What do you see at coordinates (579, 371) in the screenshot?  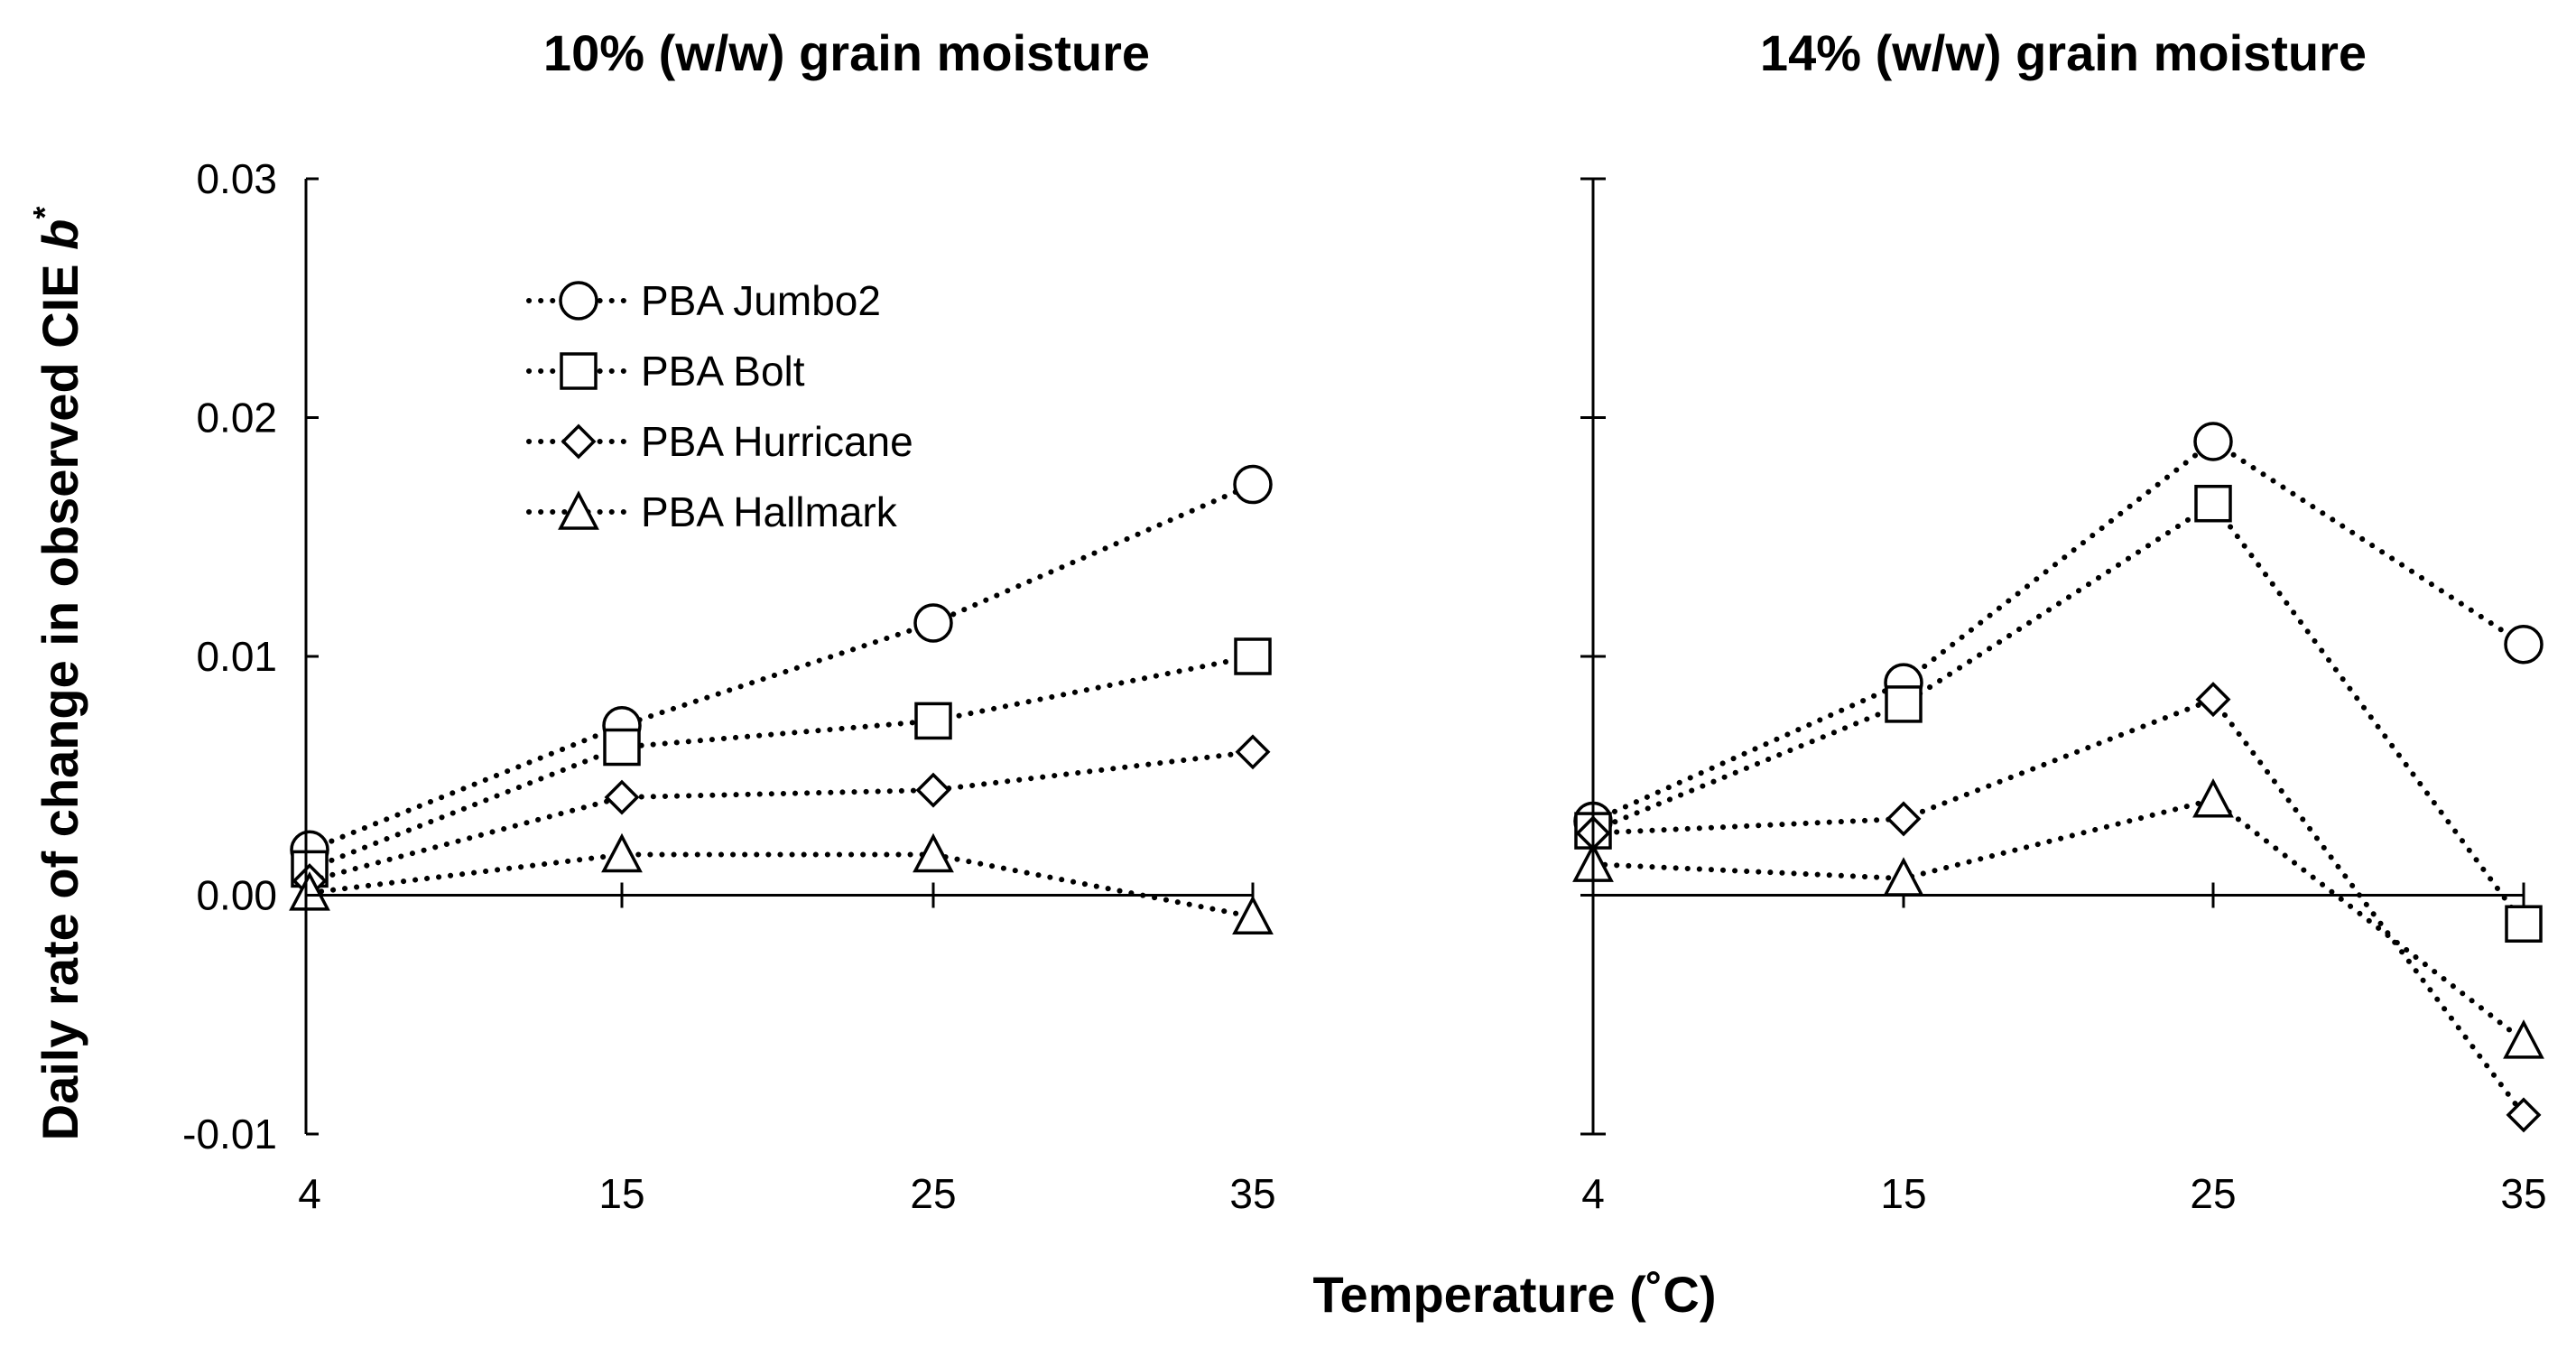 I see `legend-marker-square-icon` at bounding box center [579, 371].